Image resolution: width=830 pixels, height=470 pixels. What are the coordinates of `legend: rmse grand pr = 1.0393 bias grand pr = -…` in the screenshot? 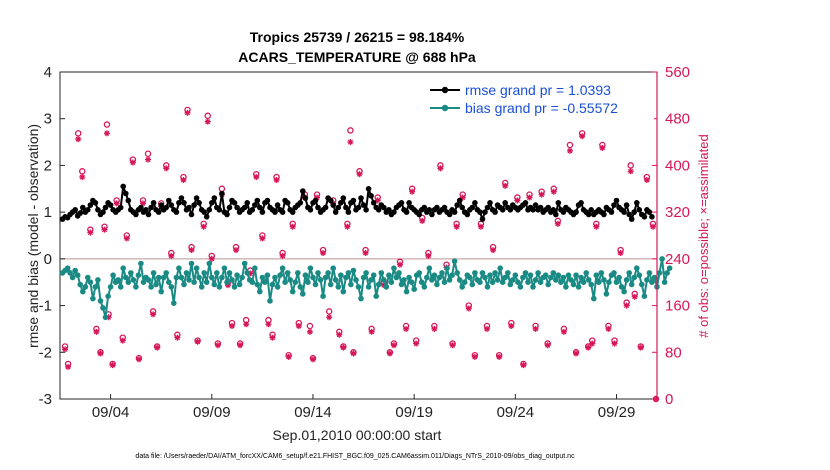 It's located at (540, 100).